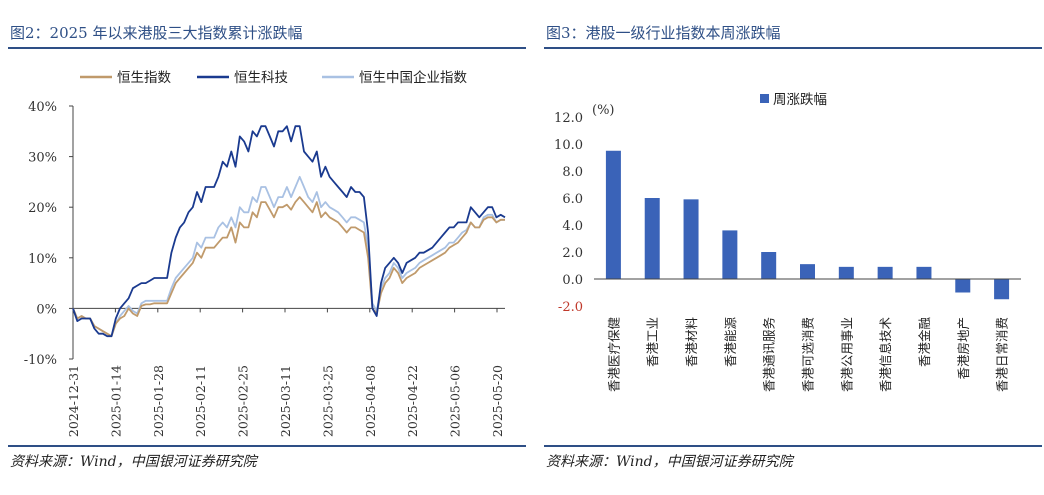 This screenshot has width=1044, height=495. What do you see at coordinates (572, 172) in the screenshot?
I see `y-tick-label: 8.0` at bounding box center [572, 172].